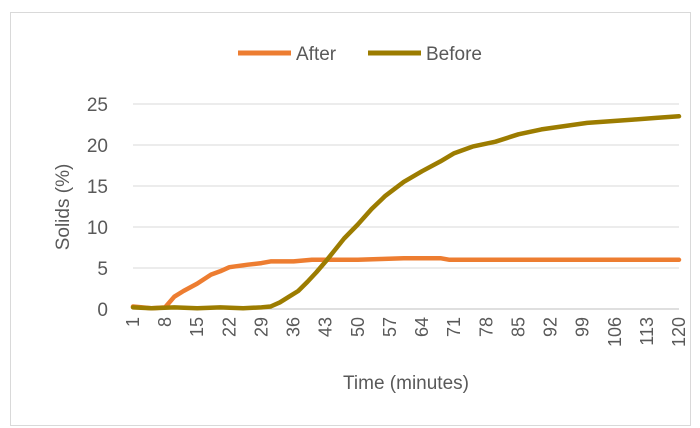  I want to click on series-line-after, so click(406, 283).